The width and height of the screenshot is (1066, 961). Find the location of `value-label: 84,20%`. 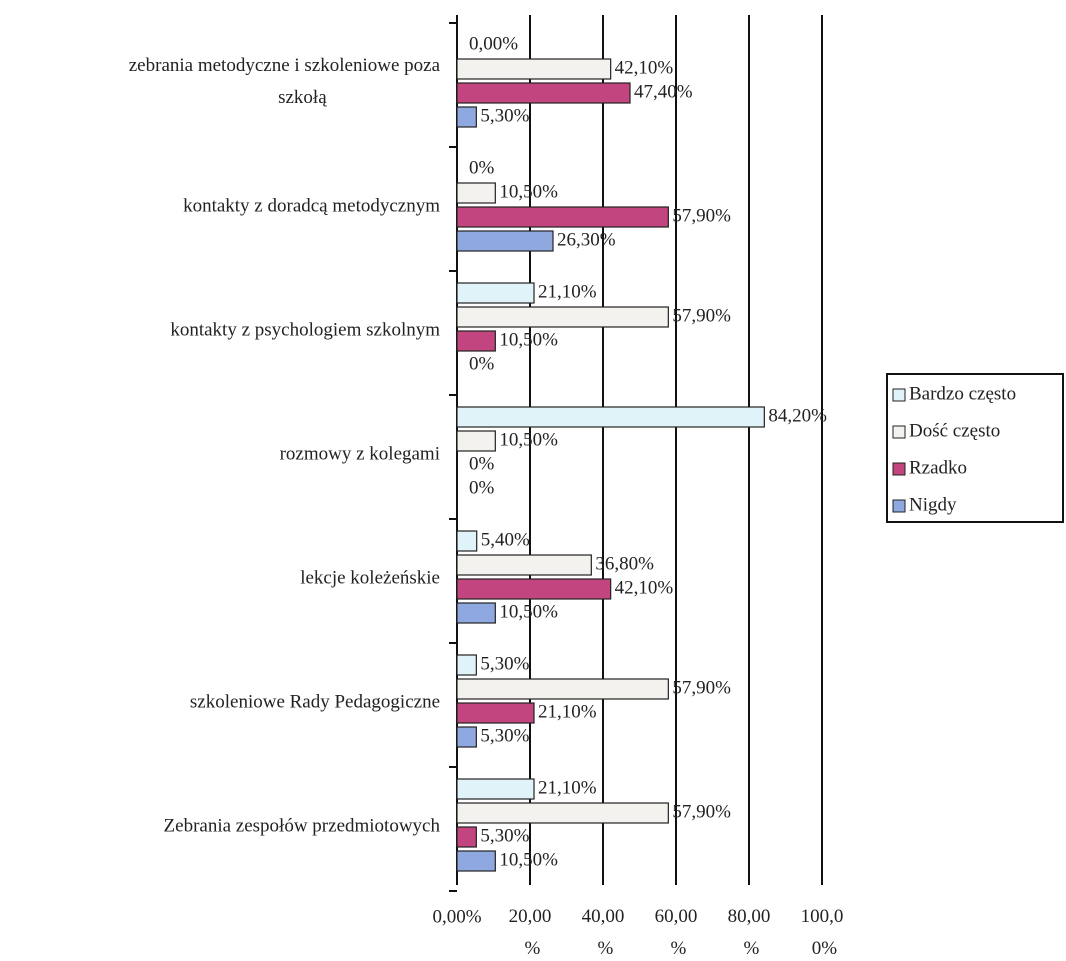

value-label: 84,20% is located at coordinates (797, 415).